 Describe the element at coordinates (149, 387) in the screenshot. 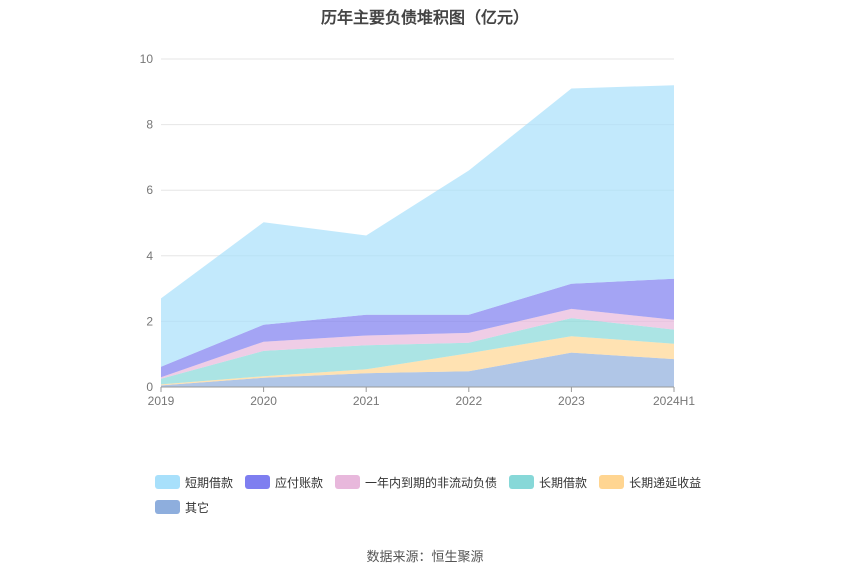

I see `y-tick-label: 0` at that location.